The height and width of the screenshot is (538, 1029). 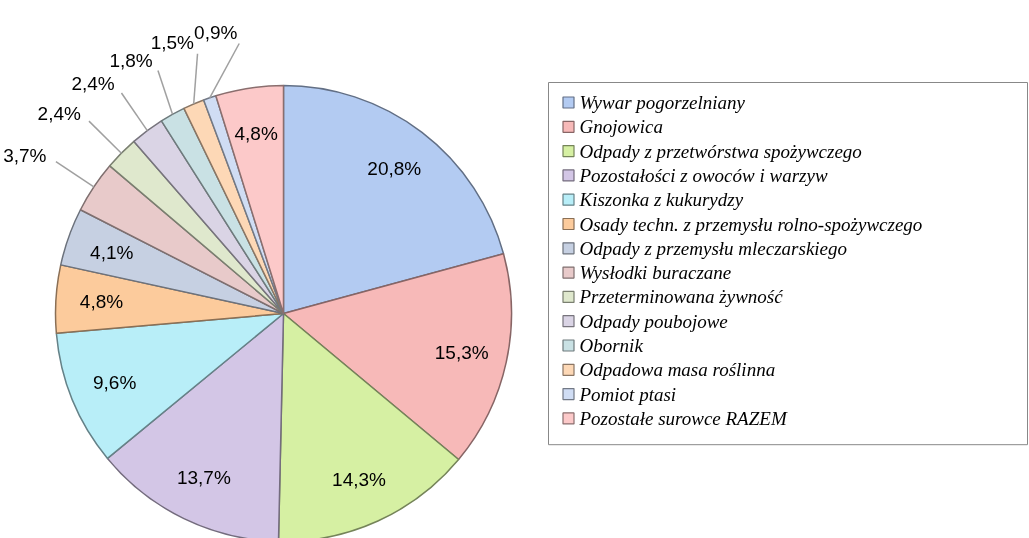 What do you see at coordinates (703, 175) in the screenshot?
I see `legend-label: Pozostałości z owoców i warzyw` at bounding box center [703, 175].